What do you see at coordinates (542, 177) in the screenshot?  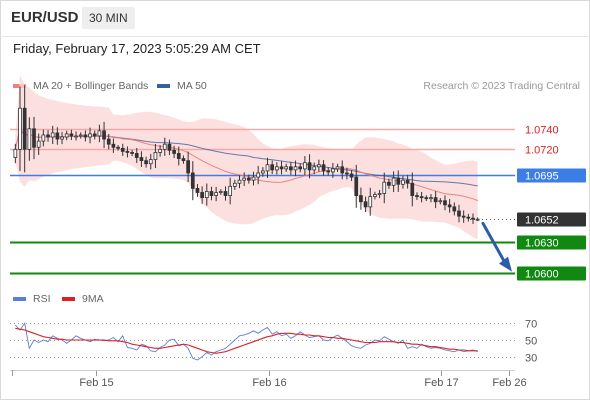 I see `level-label-1.0695: 1.0695` at bounding box center [542, 177].